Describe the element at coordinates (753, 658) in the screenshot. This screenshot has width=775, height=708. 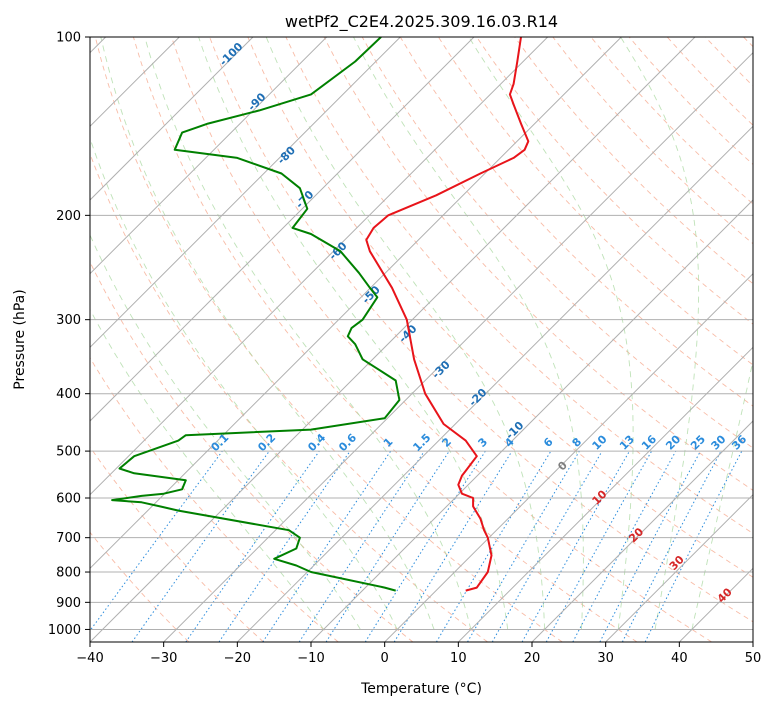
I see `x-tick-label: 50` at that location.